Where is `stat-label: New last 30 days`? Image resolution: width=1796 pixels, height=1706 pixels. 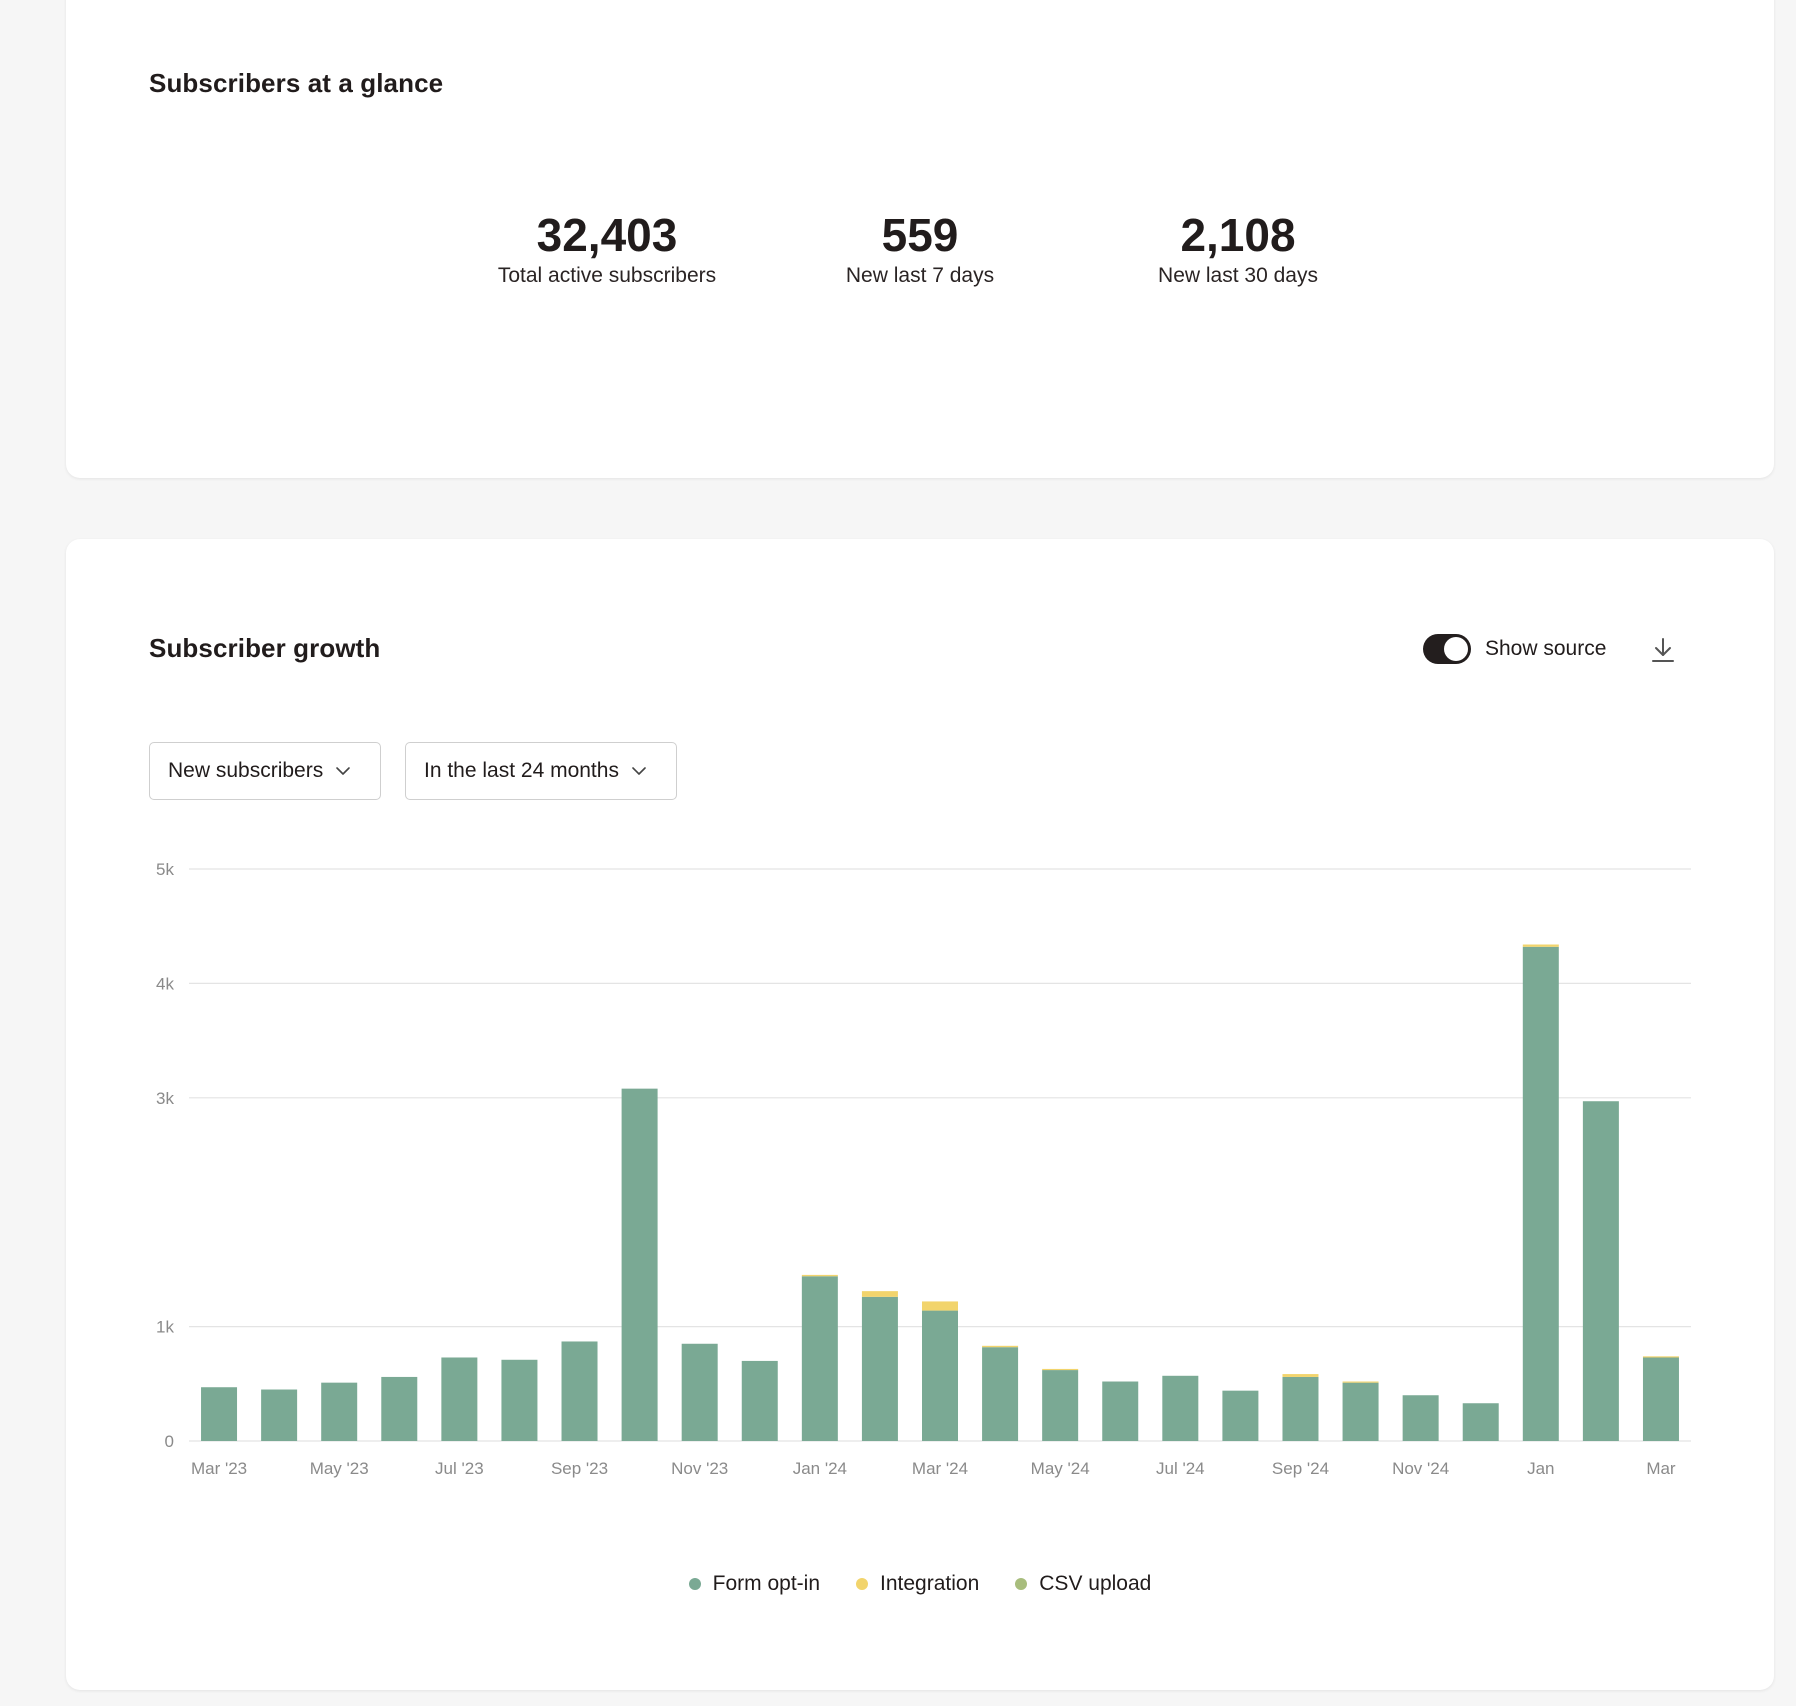 stat-label: New last 30 days is located at coordinates (1238, 275).